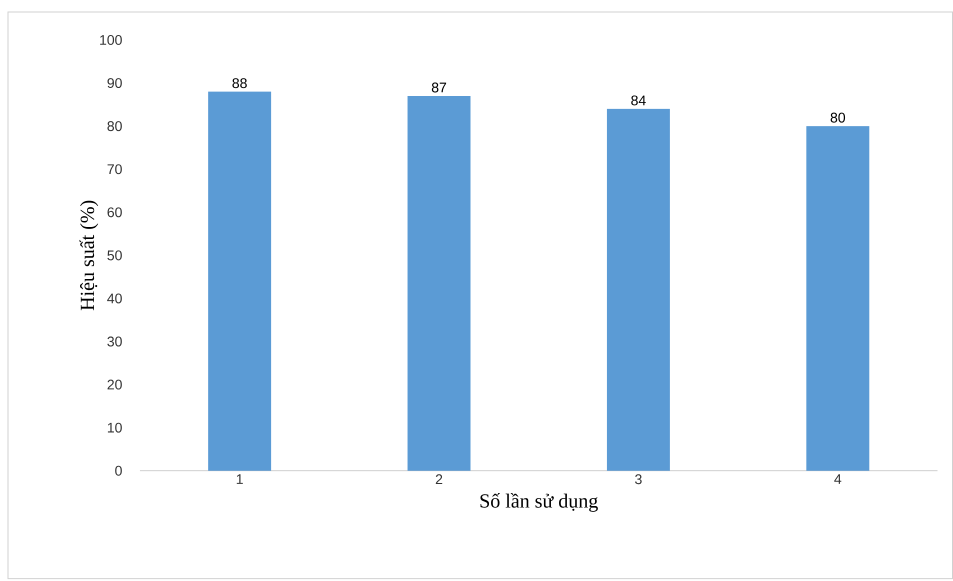  Describe the element at coordinates (239, 479) in the screenshot. I see `x-tick-label: 1` at that location.